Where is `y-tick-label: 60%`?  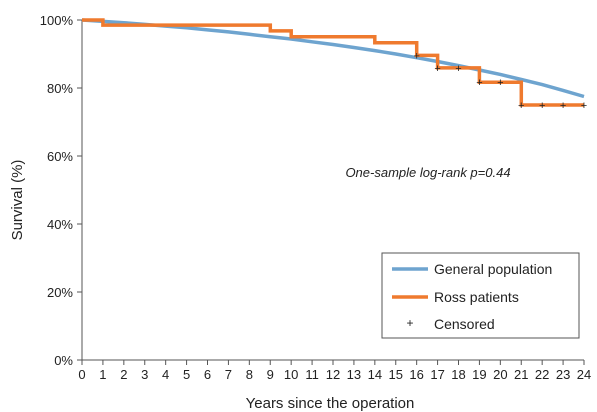
y-tick-label: 60% is located at coordinates (60, 156).